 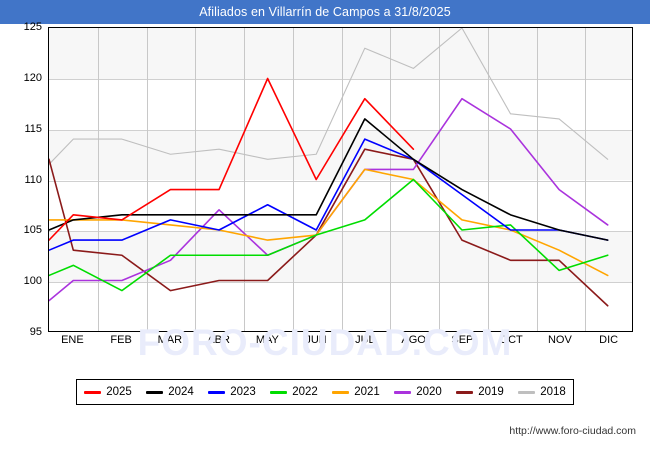 I want to click on legend-item-2021: 2021, so click(x=356, y=392).